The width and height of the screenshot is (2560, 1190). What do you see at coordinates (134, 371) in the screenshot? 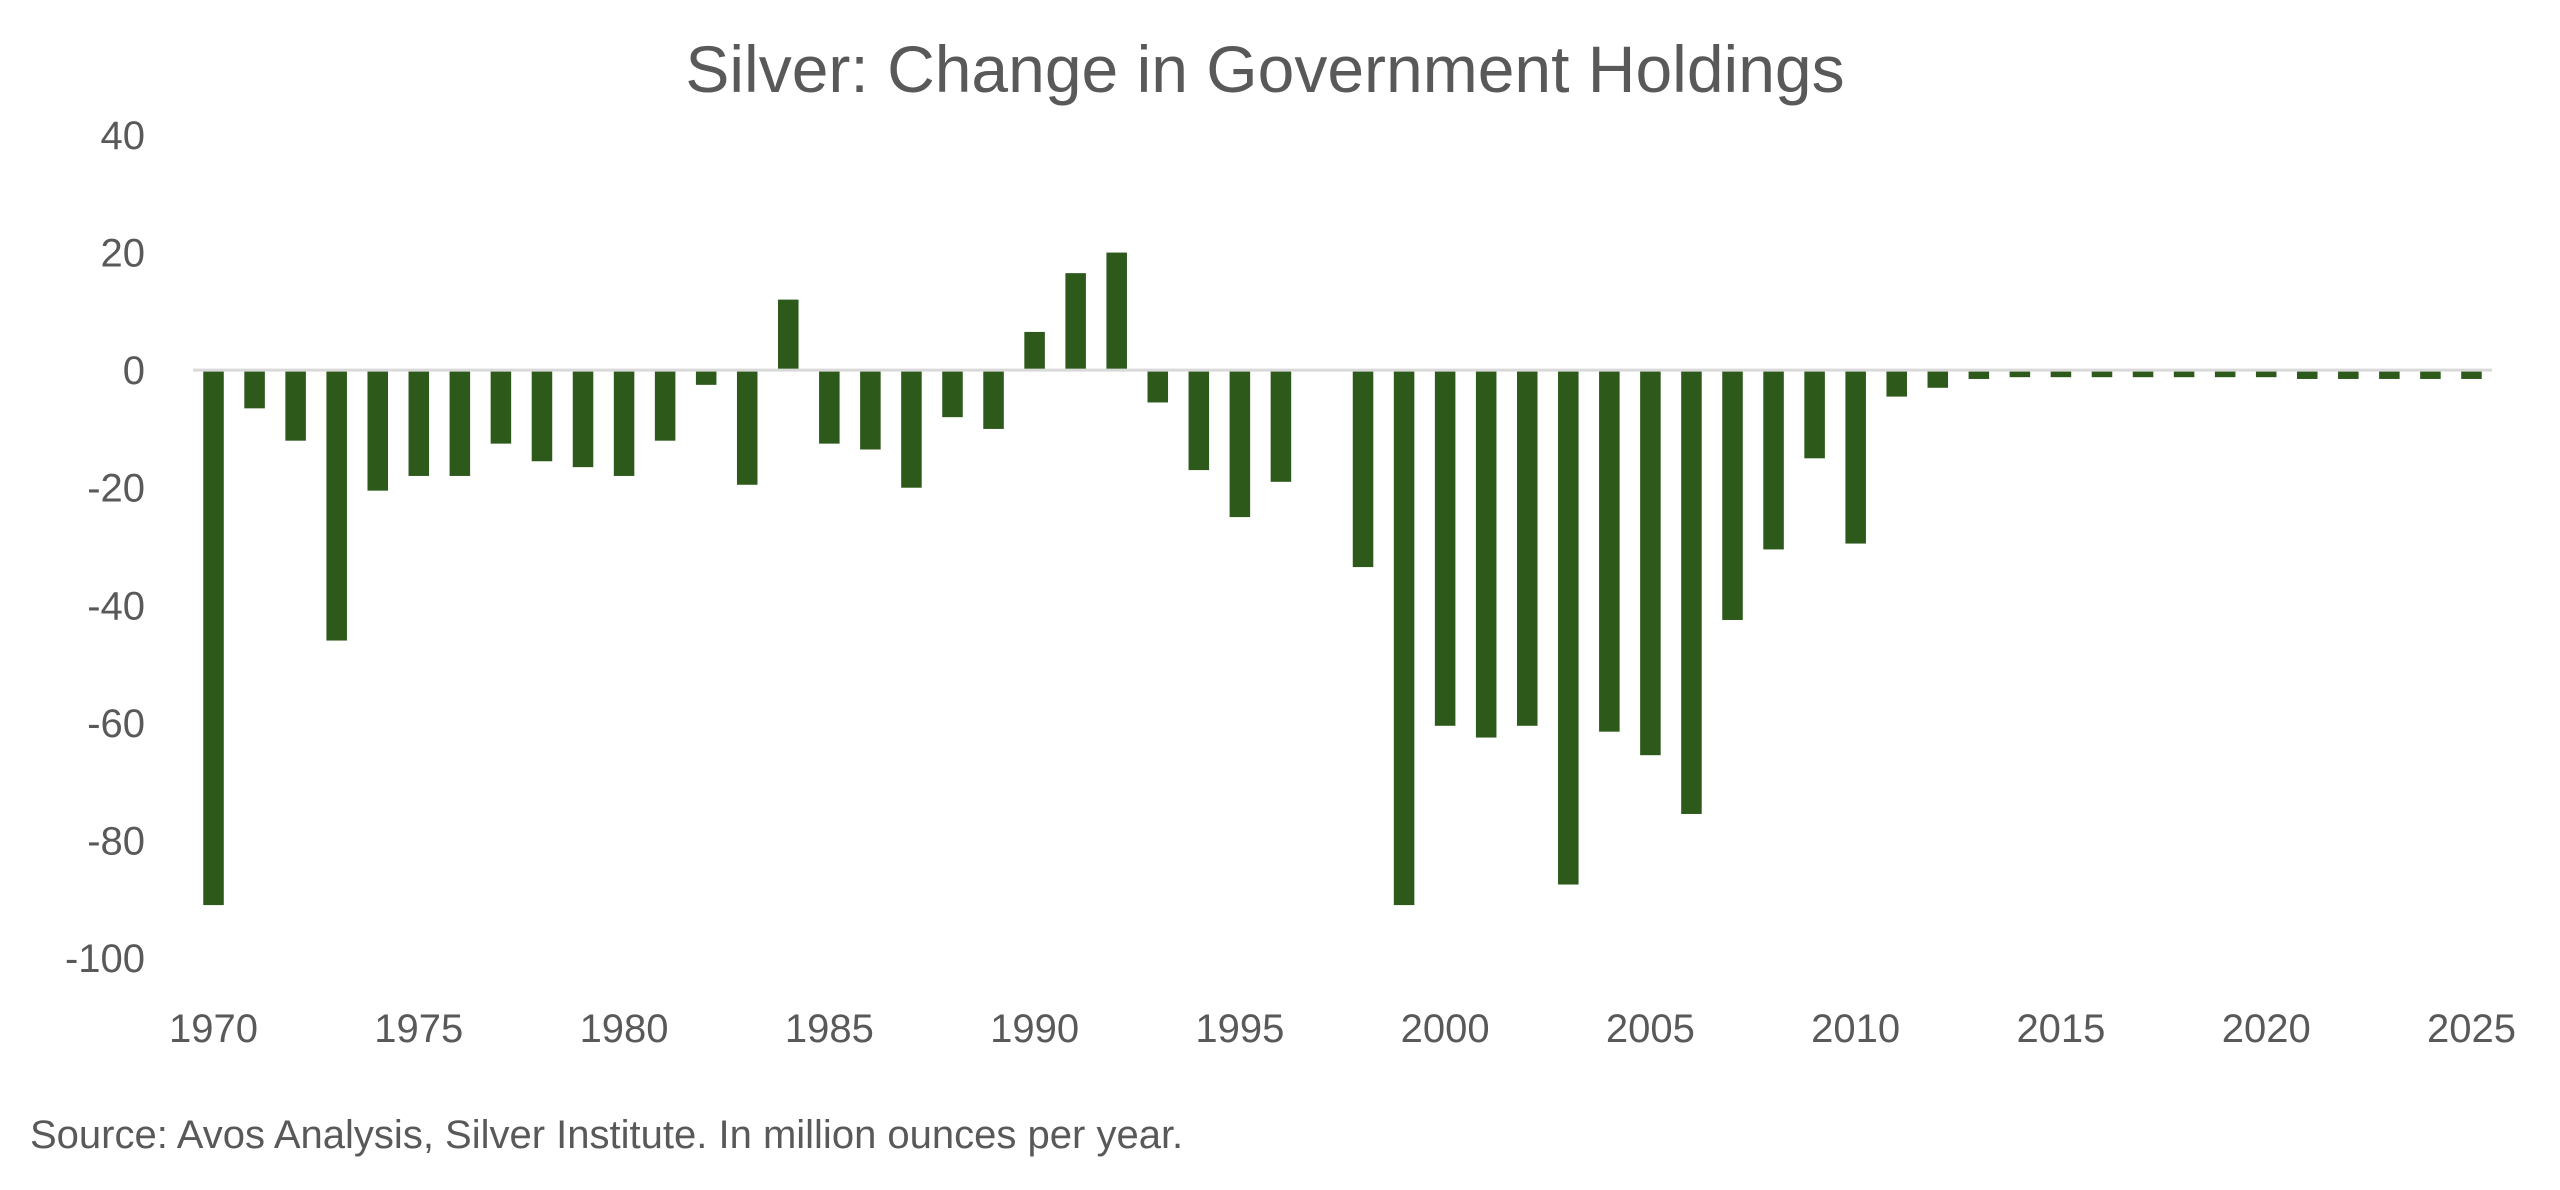
I see `y-tick-label: 0` at bounding box center [134, 371].